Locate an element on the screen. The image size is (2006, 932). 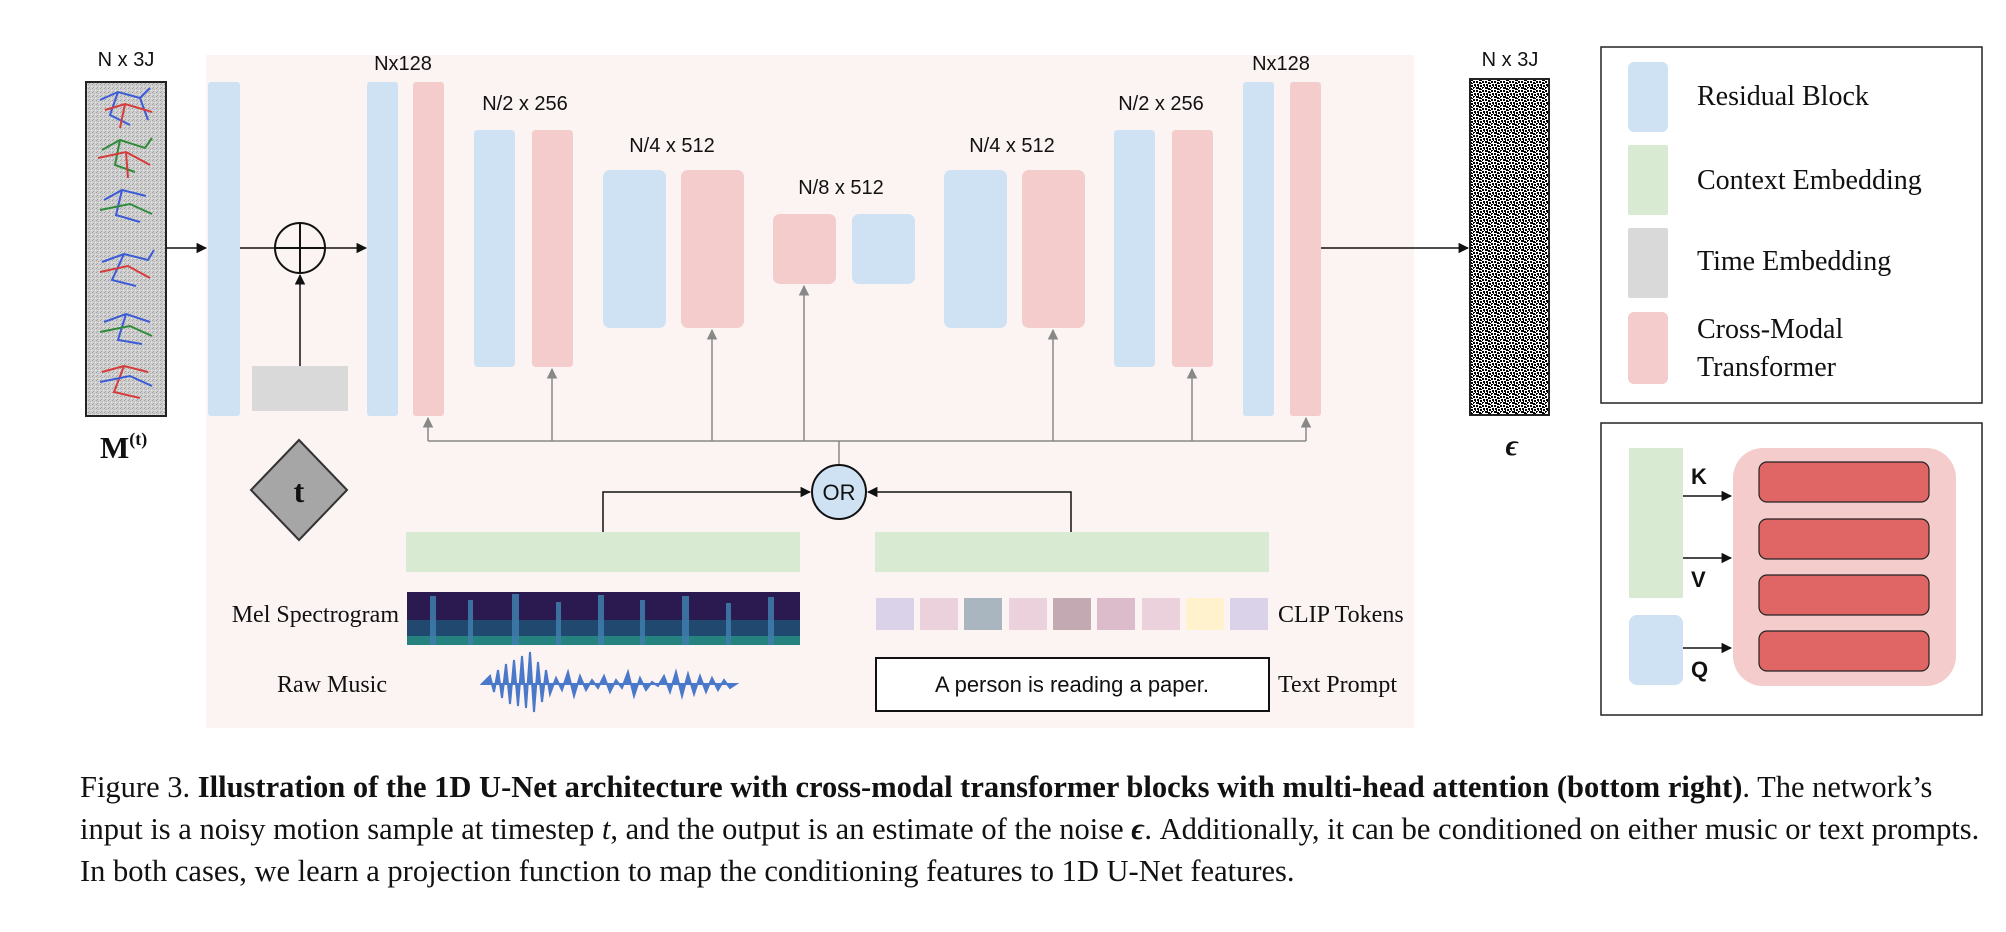
timestep-diamond is located at coordinates (299, 490).